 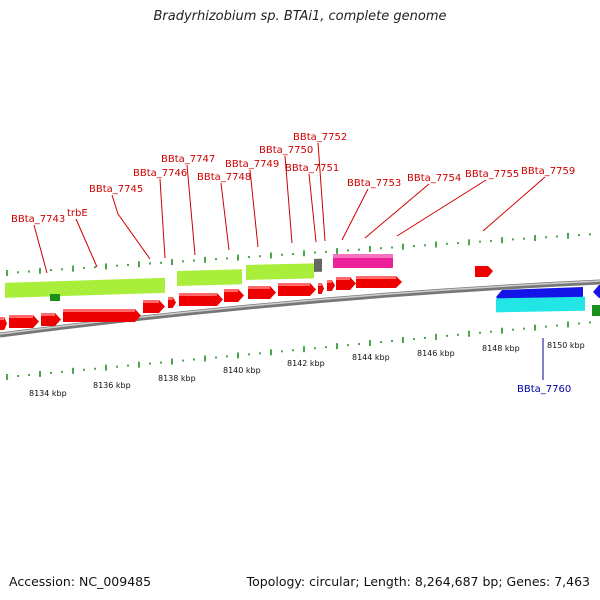 I want to click on gene-label: BBta_7743, so click(x=38, y=219).